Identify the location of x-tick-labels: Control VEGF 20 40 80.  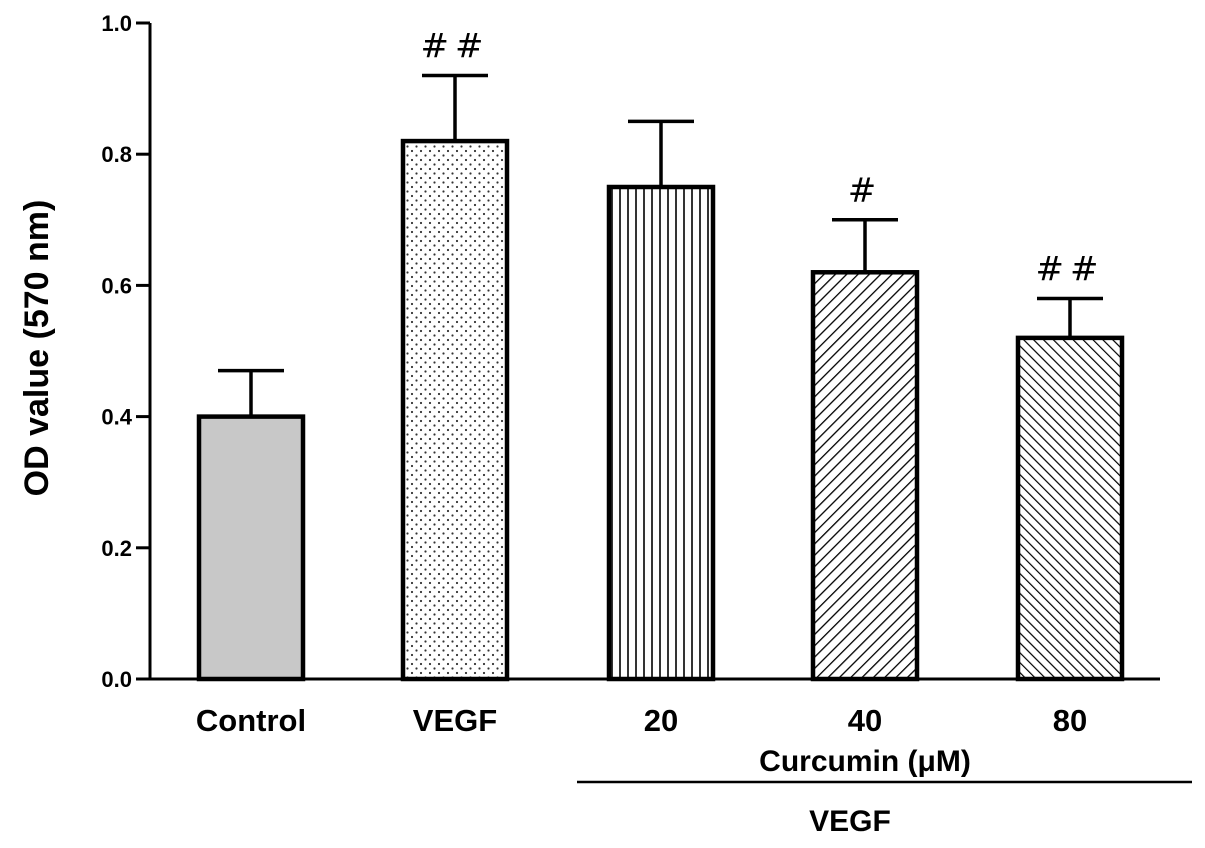
(641, 720).